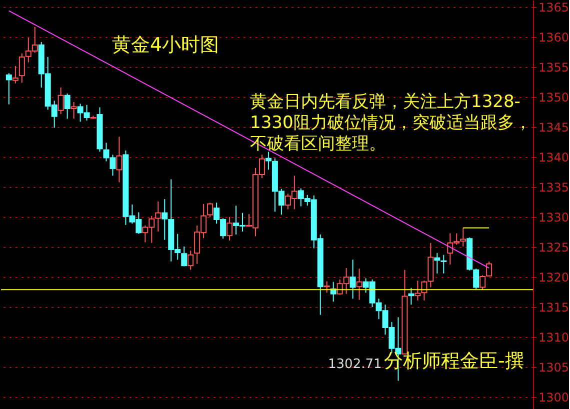 The image size is (570, 409). What do you see at coordinates (554, 277) in the screenshot?
I see `y-tick-label: 1320` at bounding box center [554, 277].